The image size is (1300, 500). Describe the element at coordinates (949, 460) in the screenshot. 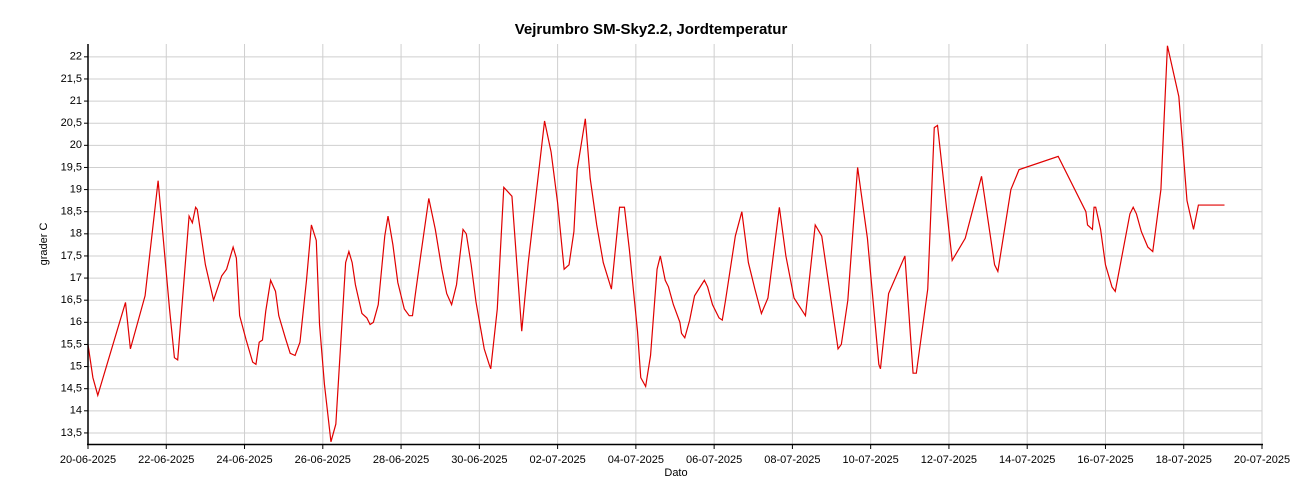

I see `x-tick-label: 12-07-2025` at that location.